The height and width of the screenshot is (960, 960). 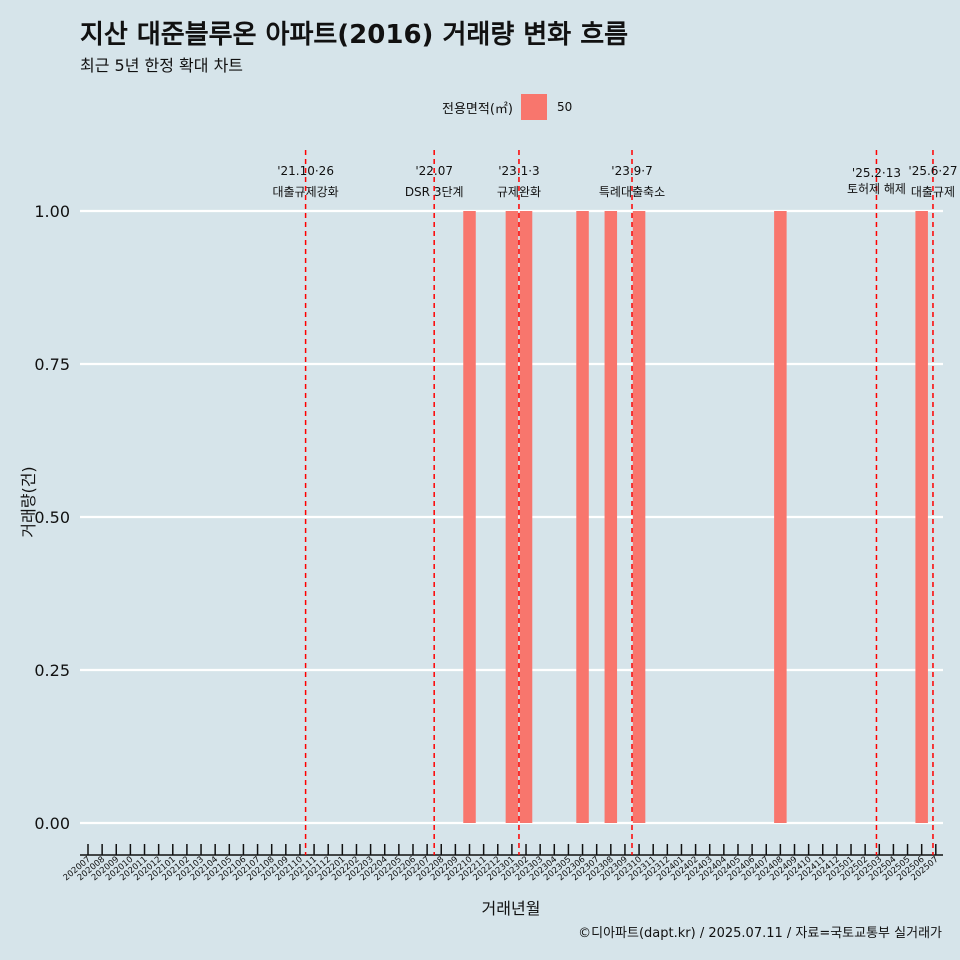 What do you see at coordinates (876, 189) in the screenshot?
I see `event-label: 토허제 해제` at bounding box center [876, 189].